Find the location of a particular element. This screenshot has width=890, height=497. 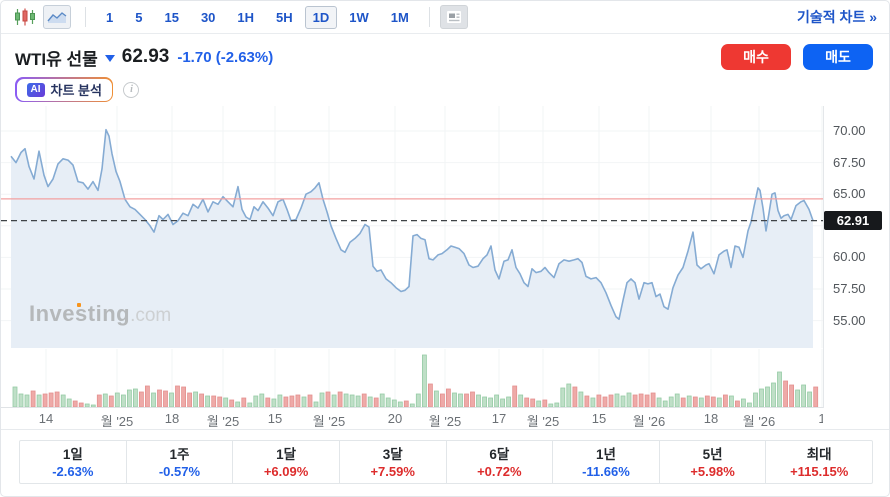

price-change: -1.70 (-2.63%) is located at coordinates (225, 57).